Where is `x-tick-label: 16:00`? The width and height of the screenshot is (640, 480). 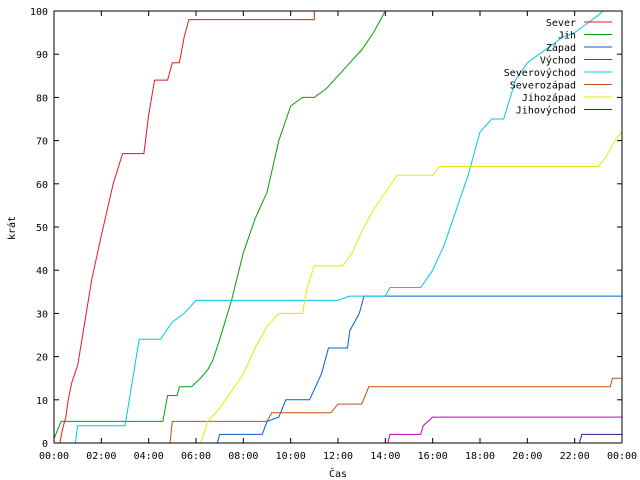 x-tick-label: 16:00 is located at coordinates (433, 456).